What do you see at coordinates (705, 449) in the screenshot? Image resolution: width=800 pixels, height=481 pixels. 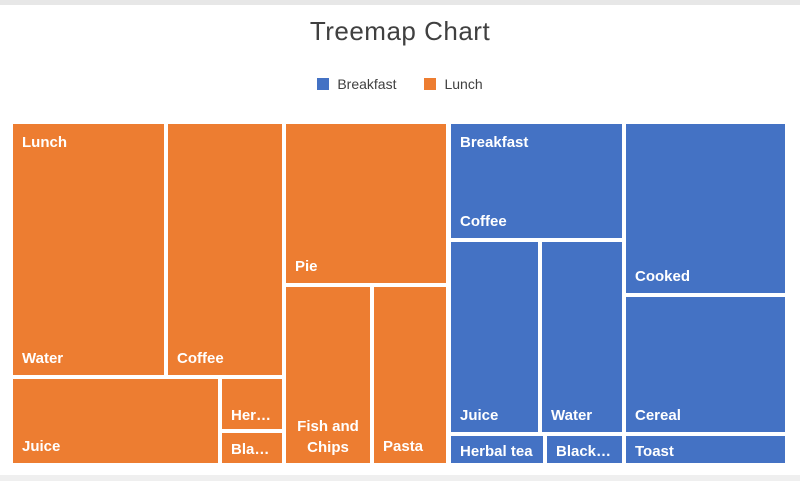 I see `tile-breakfast-toast: Toast` at bounding box center [705, 449].